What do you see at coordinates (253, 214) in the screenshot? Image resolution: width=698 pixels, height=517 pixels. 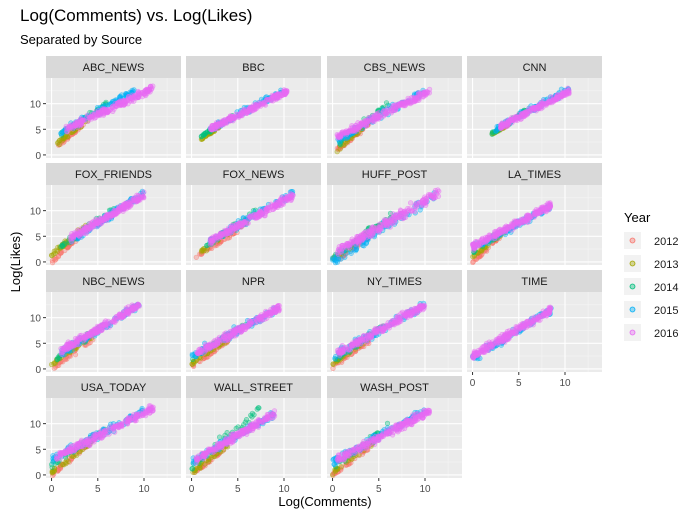 I see `facet-fox-news: FOX_NEWS` at bounding box center [253, 214].